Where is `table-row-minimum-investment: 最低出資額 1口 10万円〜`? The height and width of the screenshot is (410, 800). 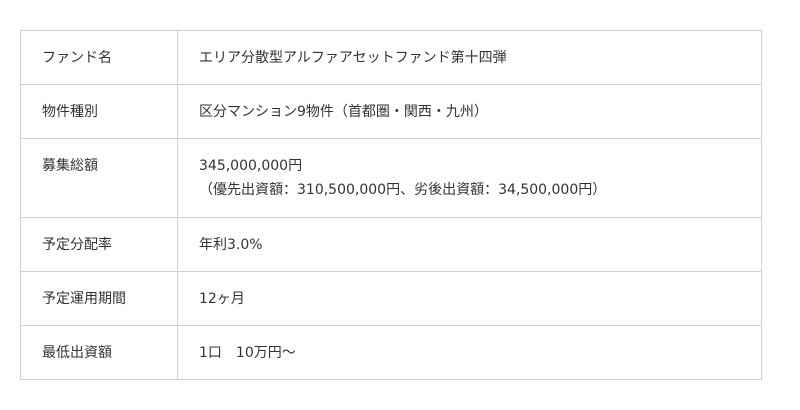
table-row-minimum-investment: 最低出資額 1口 10万円〜 is located at coordinates (391, 352).